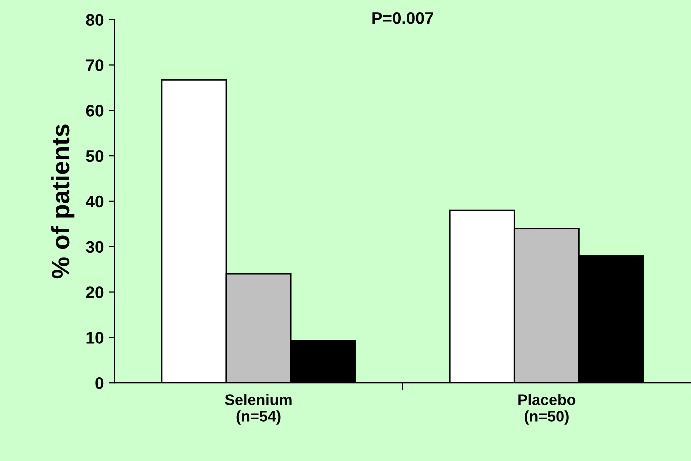 The image size is (691, 461). What do you see at coordinates (95, 66) in the screenshot?
I see `y-tick-label: 70` at bounding box center [95, 66].